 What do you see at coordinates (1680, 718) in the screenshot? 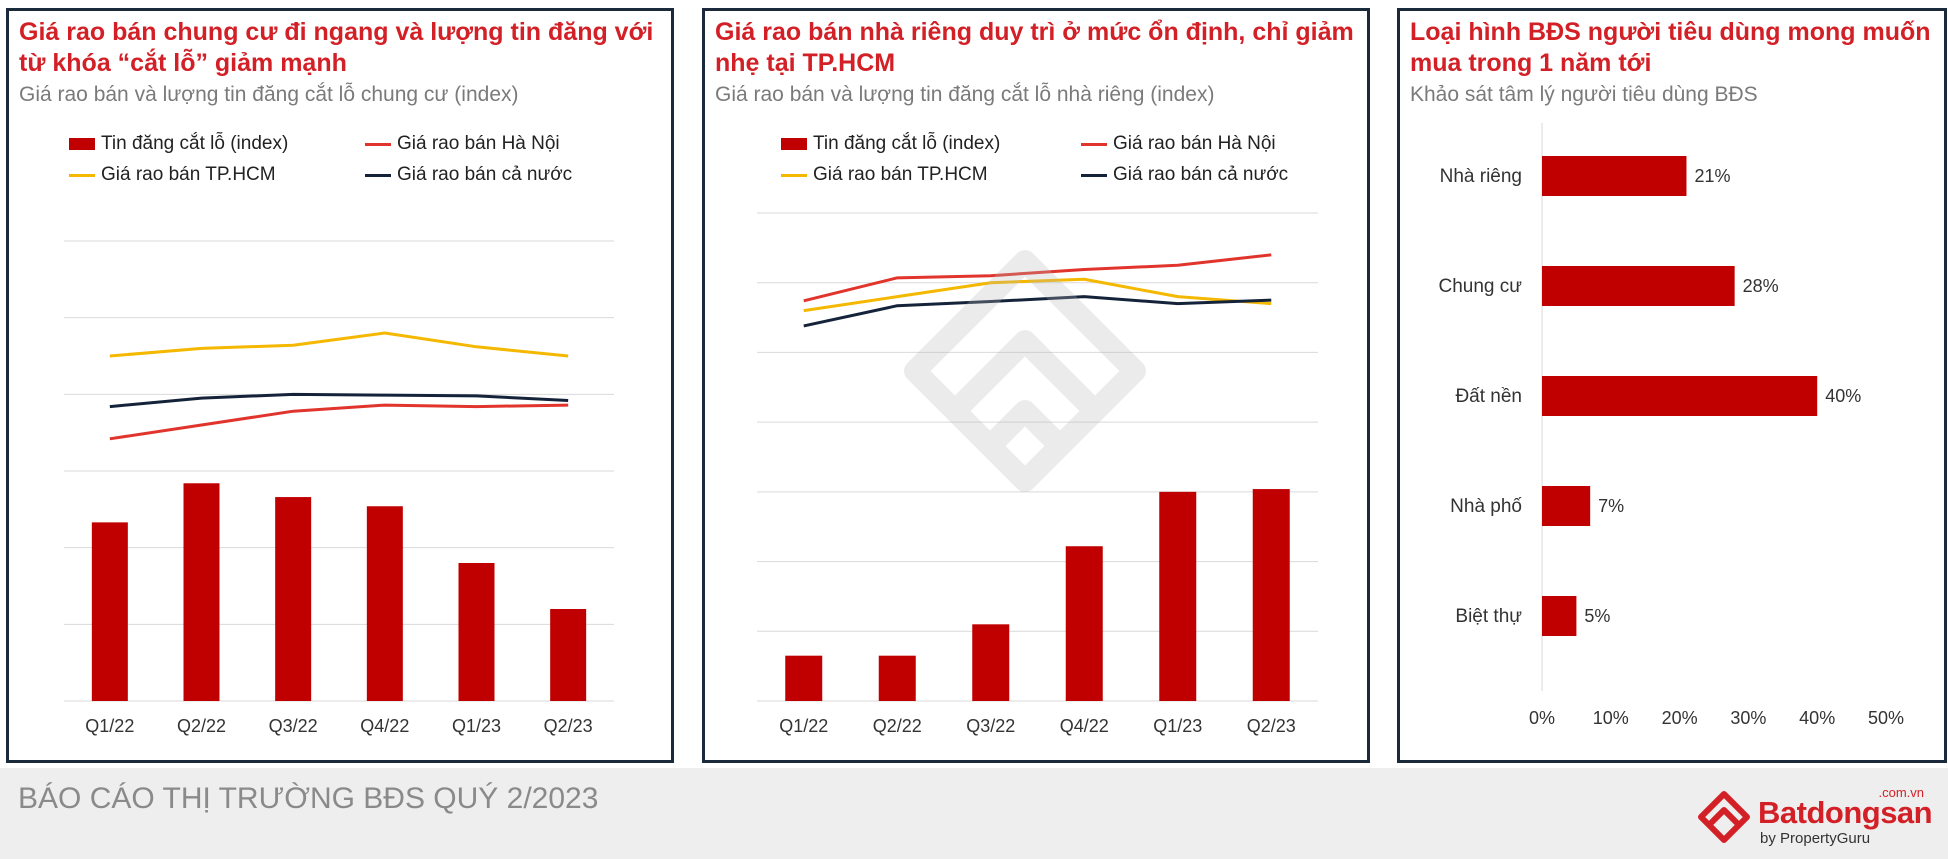
I see `x-tick-label: 20%` at bounding box center [1680, 718].